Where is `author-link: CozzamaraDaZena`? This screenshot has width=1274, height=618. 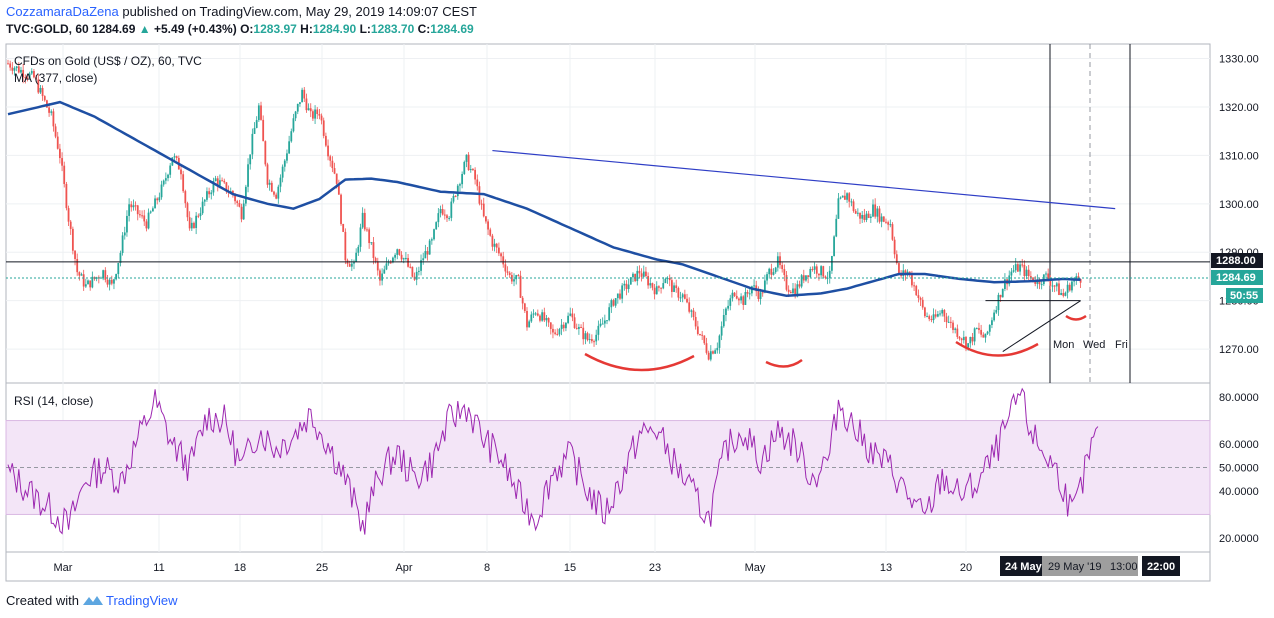 author-link: CozzamaraDaZena is located at coordinates (62, 11).